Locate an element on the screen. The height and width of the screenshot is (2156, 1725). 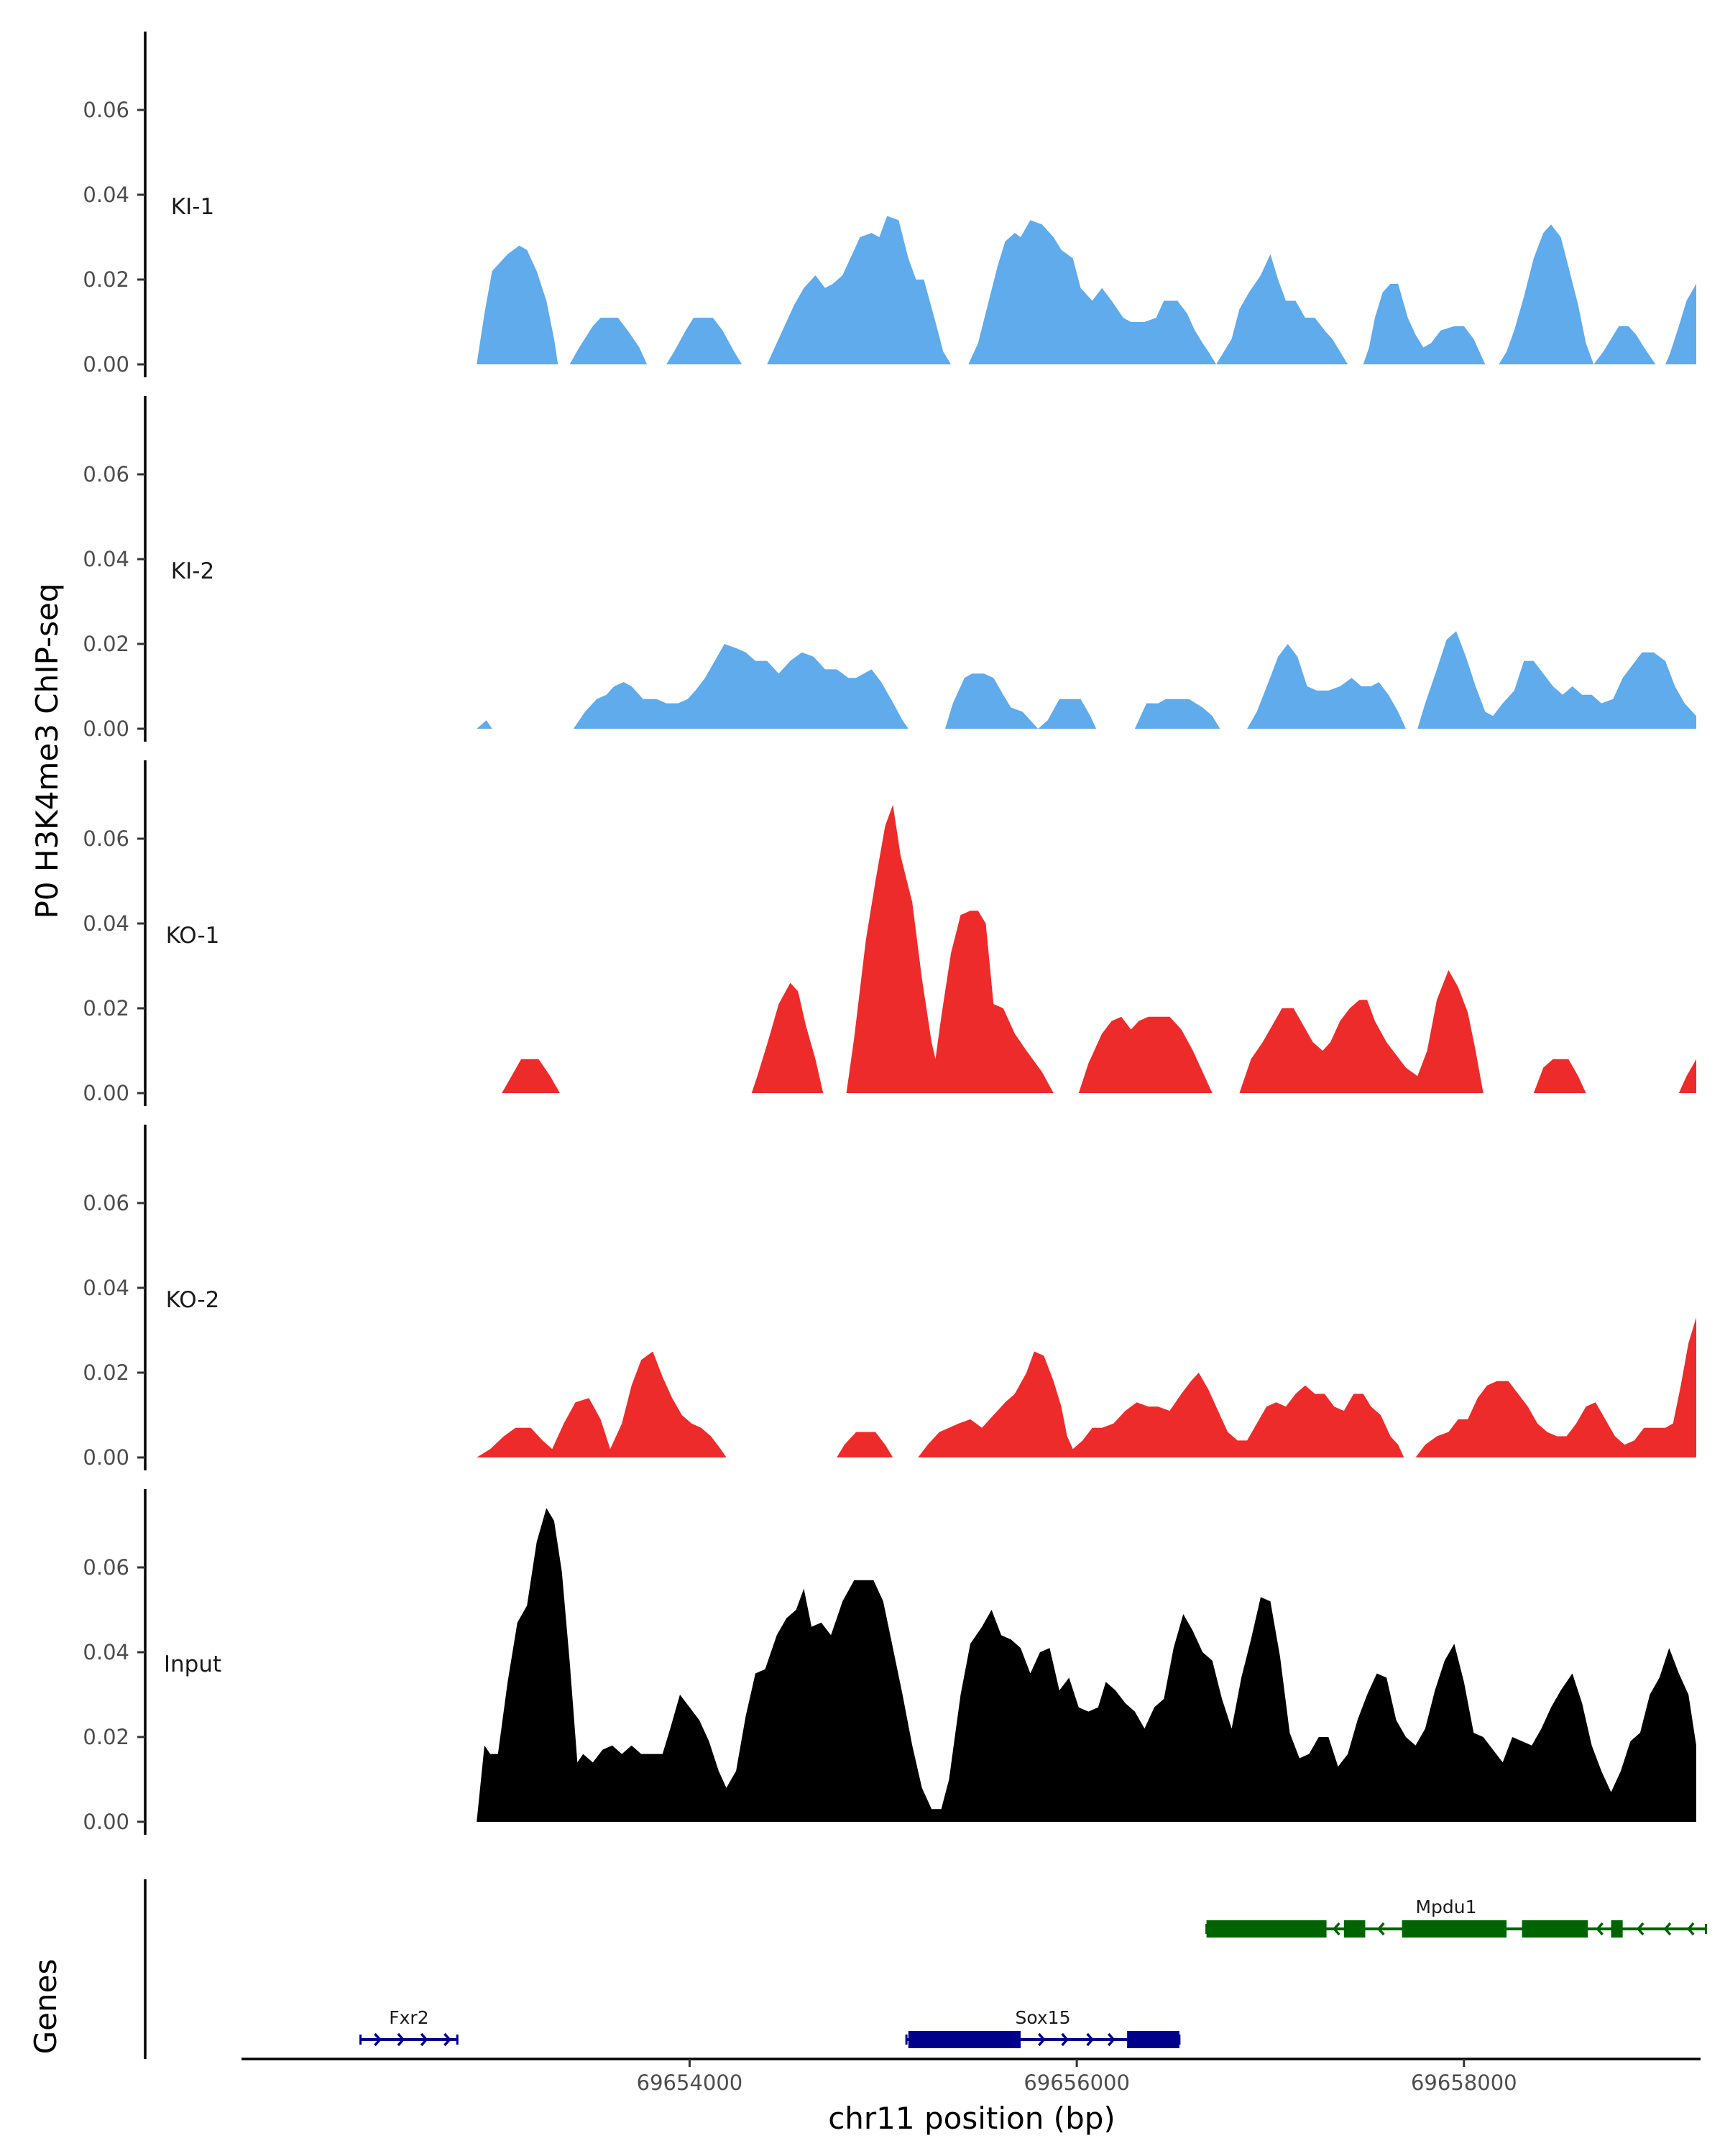
track-label: KI-2 is located at coordinates (192, 571).